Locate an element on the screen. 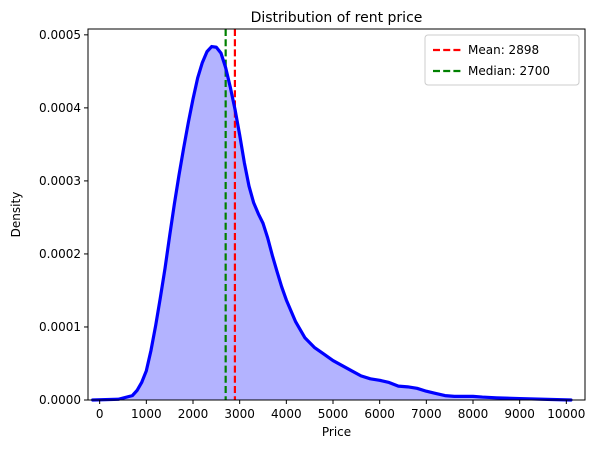 This screenshot has height=453, width=594. chart-title: Distribution of rent price is located at coordinates (337, 18).